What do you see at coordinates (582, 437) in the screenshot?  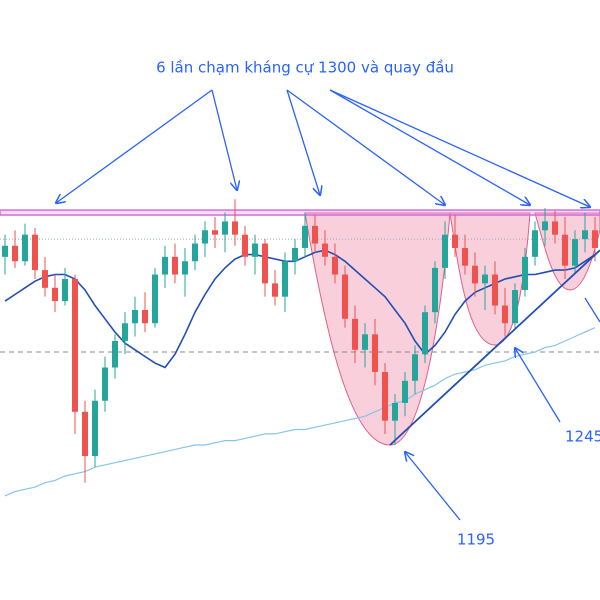 I see `price-label: 1245` at bounding box center [582, 437].